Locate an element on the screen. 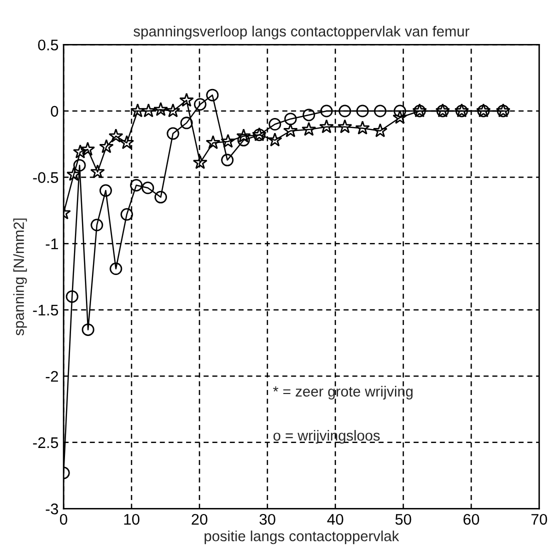  x-axis-title: positie langs contactoppervlak is located at coordinates (302, 537).